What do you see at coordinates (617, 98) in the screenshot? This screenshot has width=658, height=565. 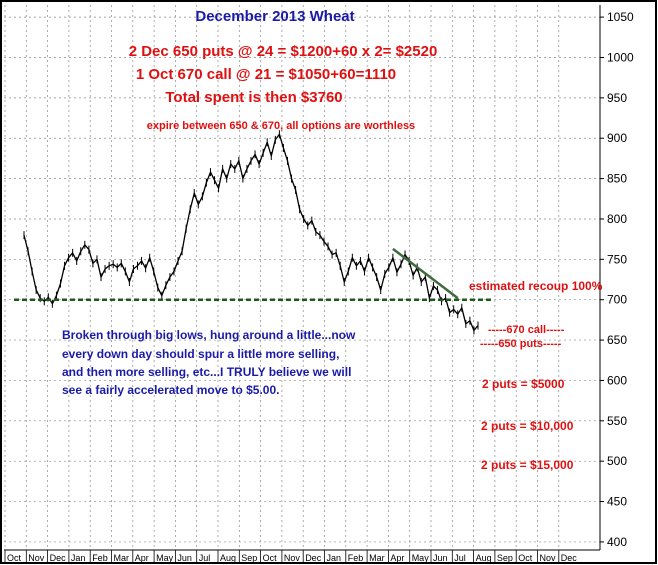 I see `y-tick-label: 950` at bounding box center [617, 98].